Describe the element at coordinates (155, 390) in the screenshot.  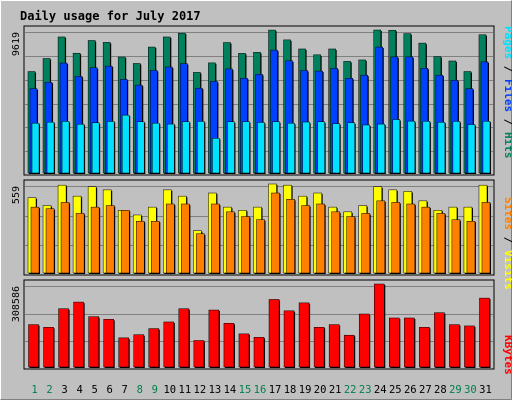
I see `day-label: 9` at that location.